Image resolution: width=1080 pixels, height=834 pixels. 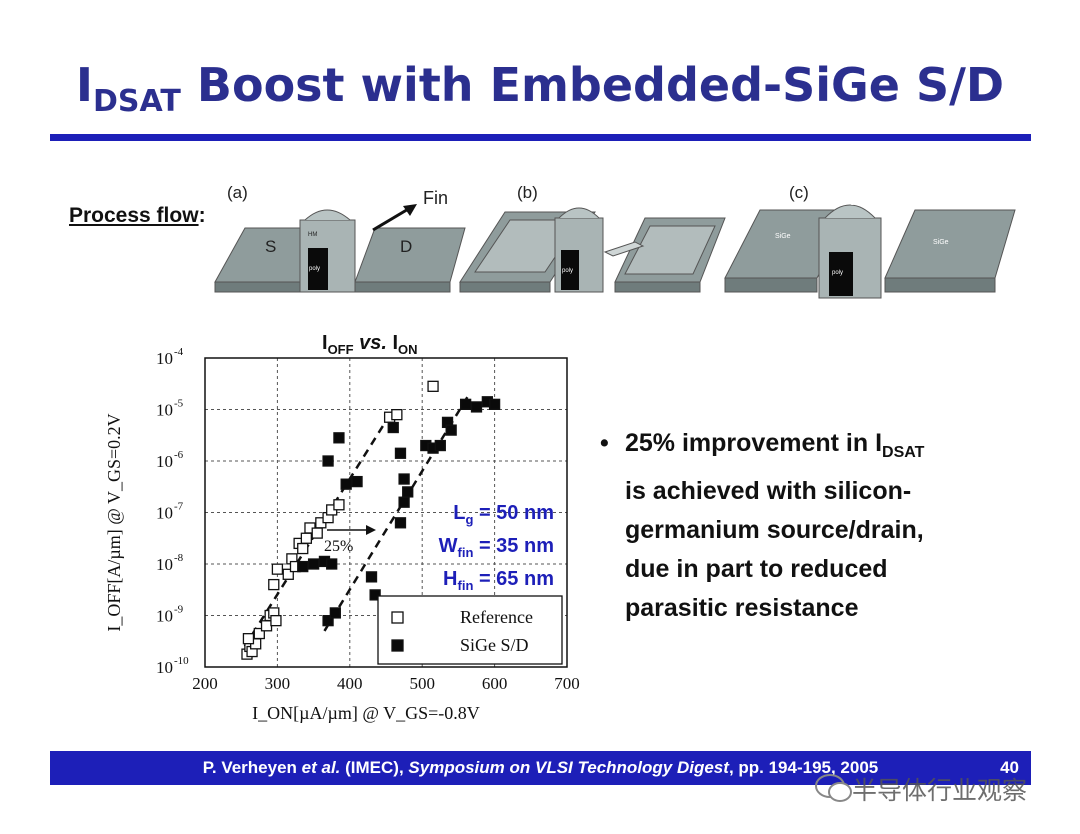 I want to click on panel-c: (c) poly SiGe SiGe SiGe, so click(x=870, y=241).